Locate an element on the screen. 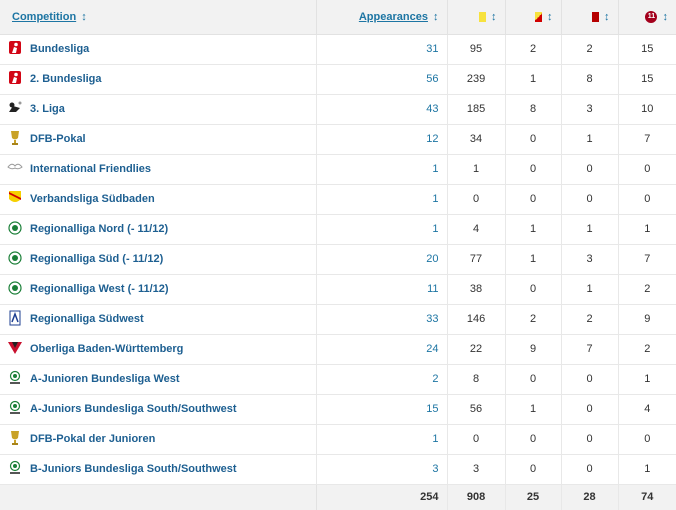 The height and width of the screenshot is (510, 676). competition-name-cell: A-Junioren Bundesliga West is located at coordinates (172, 379).